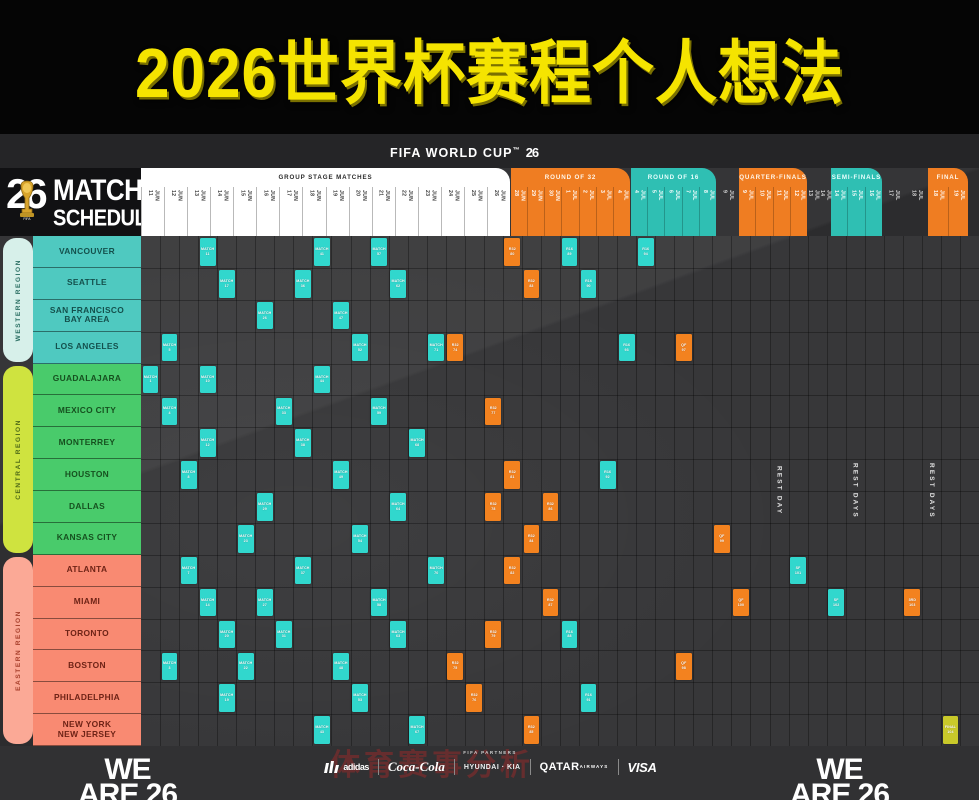 This screenshot has height=800, width=979. I want to click on match-cell: R16 89, so click(569, 252).